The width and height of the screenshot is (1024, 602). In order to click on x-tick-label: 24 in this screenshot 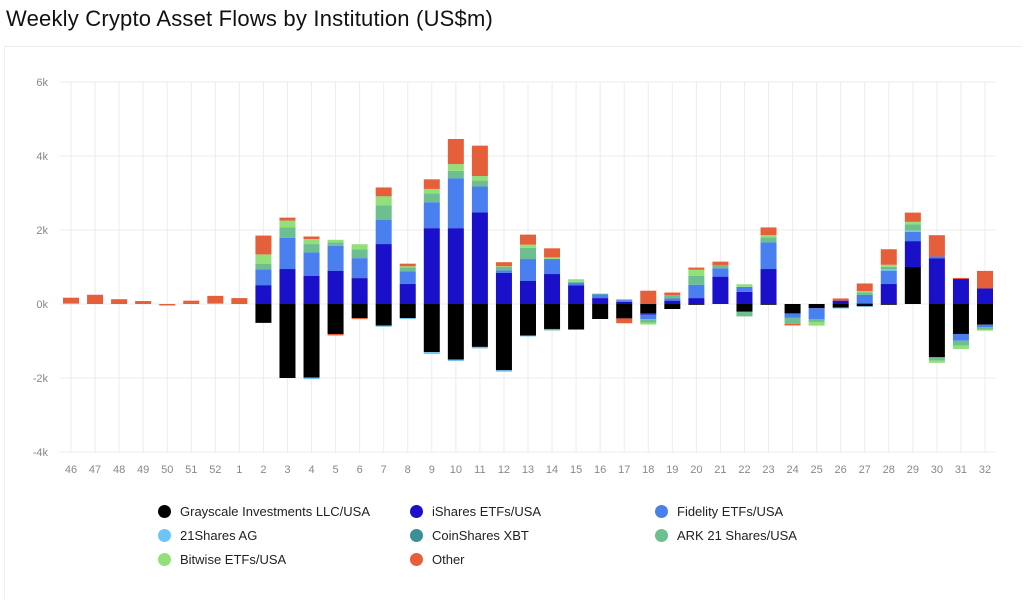, I will do `click(792, 470)`.